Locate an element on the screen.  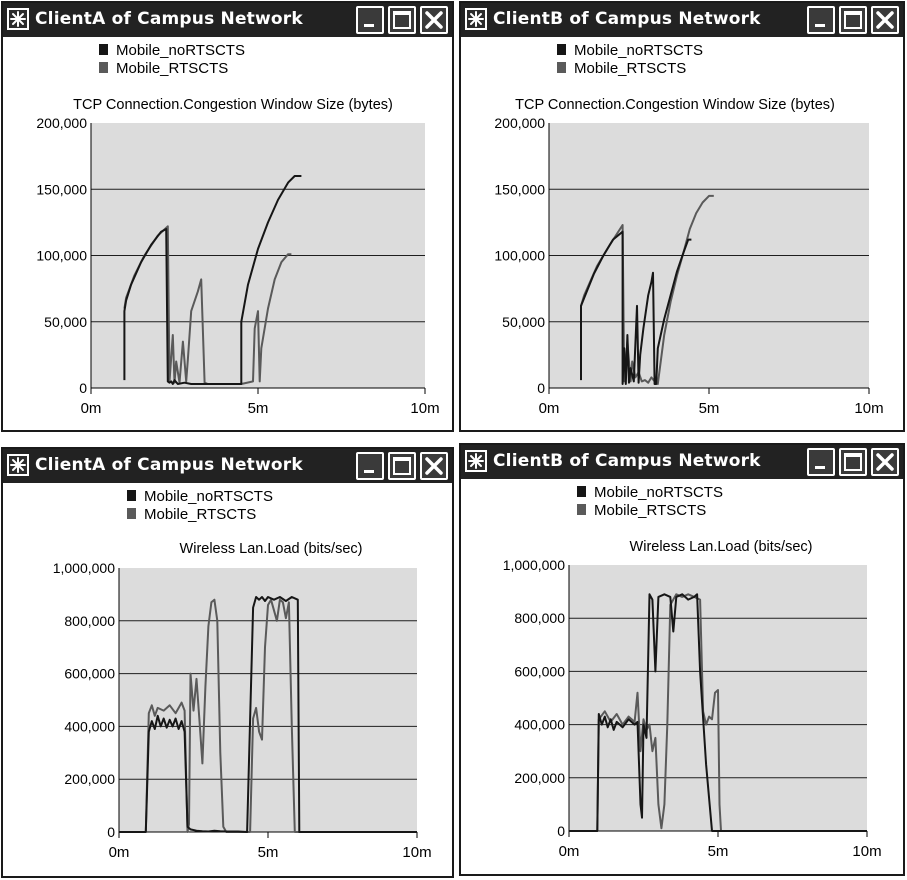
y-tick-label: 50,000 is located at coordinates (65, 322).